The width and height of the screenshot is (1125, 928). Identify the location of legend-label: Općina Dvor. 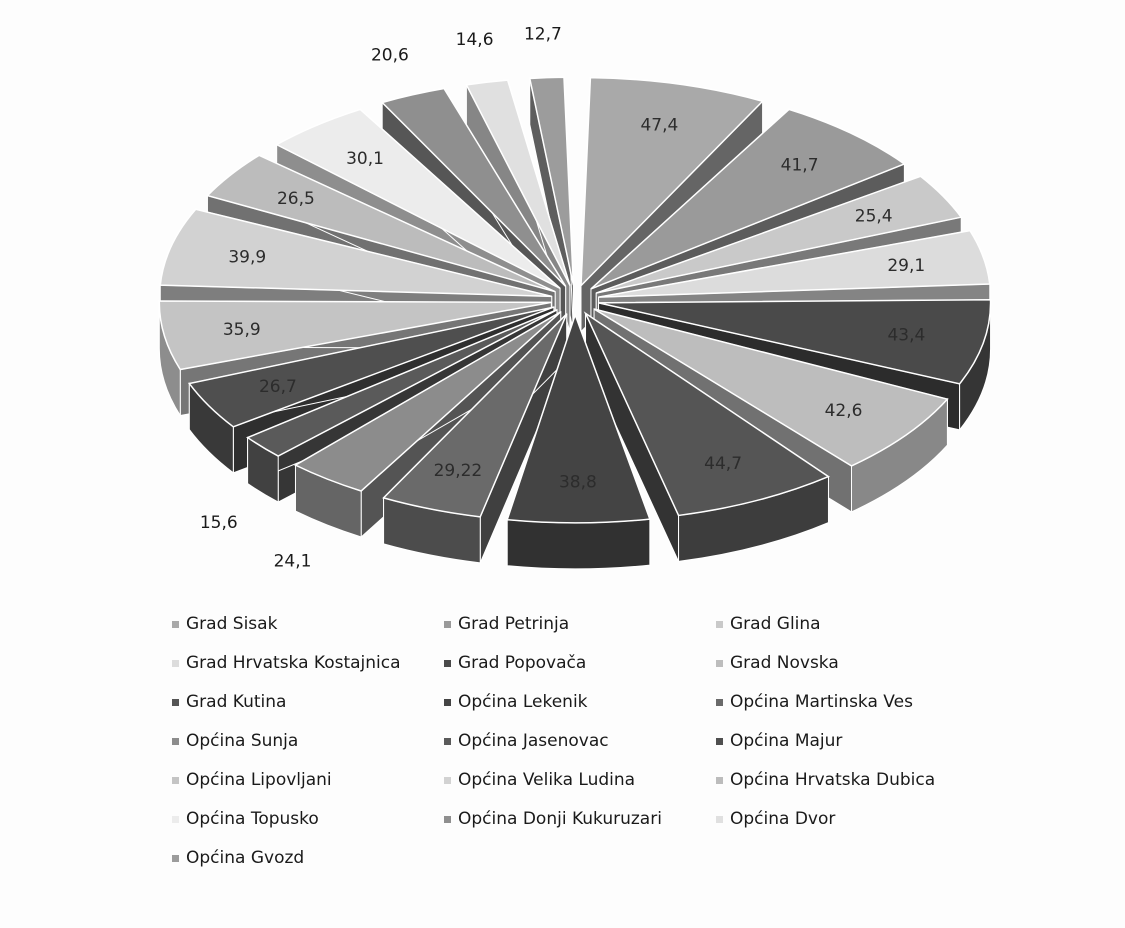
(783, 819).